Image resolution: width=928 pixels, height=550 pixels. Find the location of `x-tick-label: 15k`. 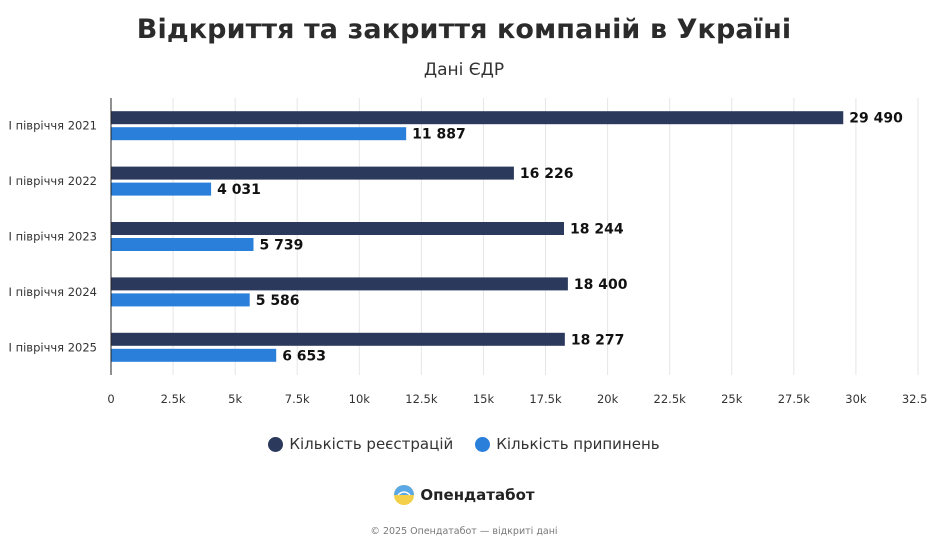

x-tick-label: 15k is located at coordinates (484, 399).